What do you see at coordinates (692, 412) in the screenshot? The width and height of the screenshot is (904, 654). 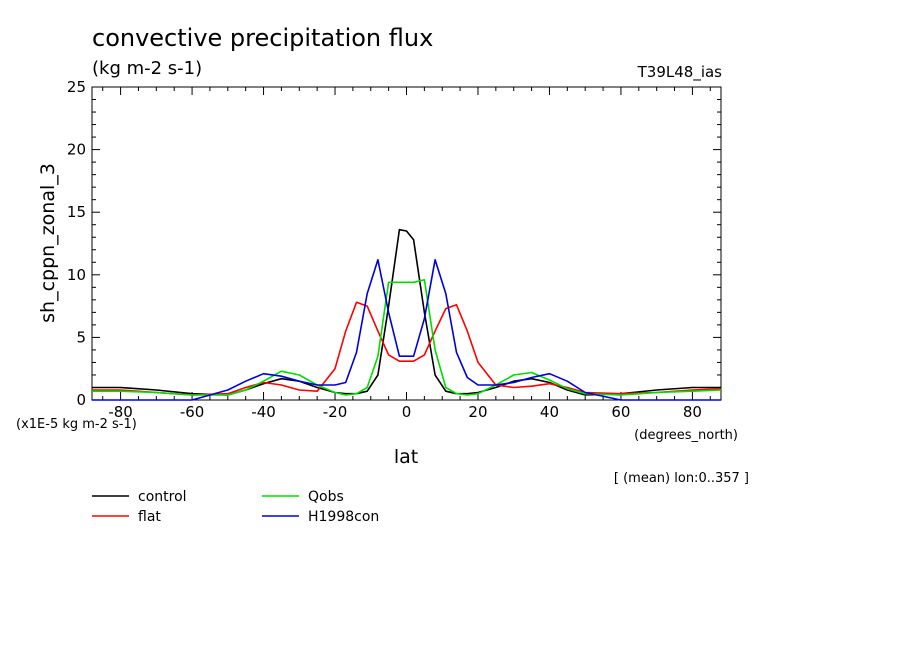 I see `x-tick-label: 80` at bounding box center [692, 412].